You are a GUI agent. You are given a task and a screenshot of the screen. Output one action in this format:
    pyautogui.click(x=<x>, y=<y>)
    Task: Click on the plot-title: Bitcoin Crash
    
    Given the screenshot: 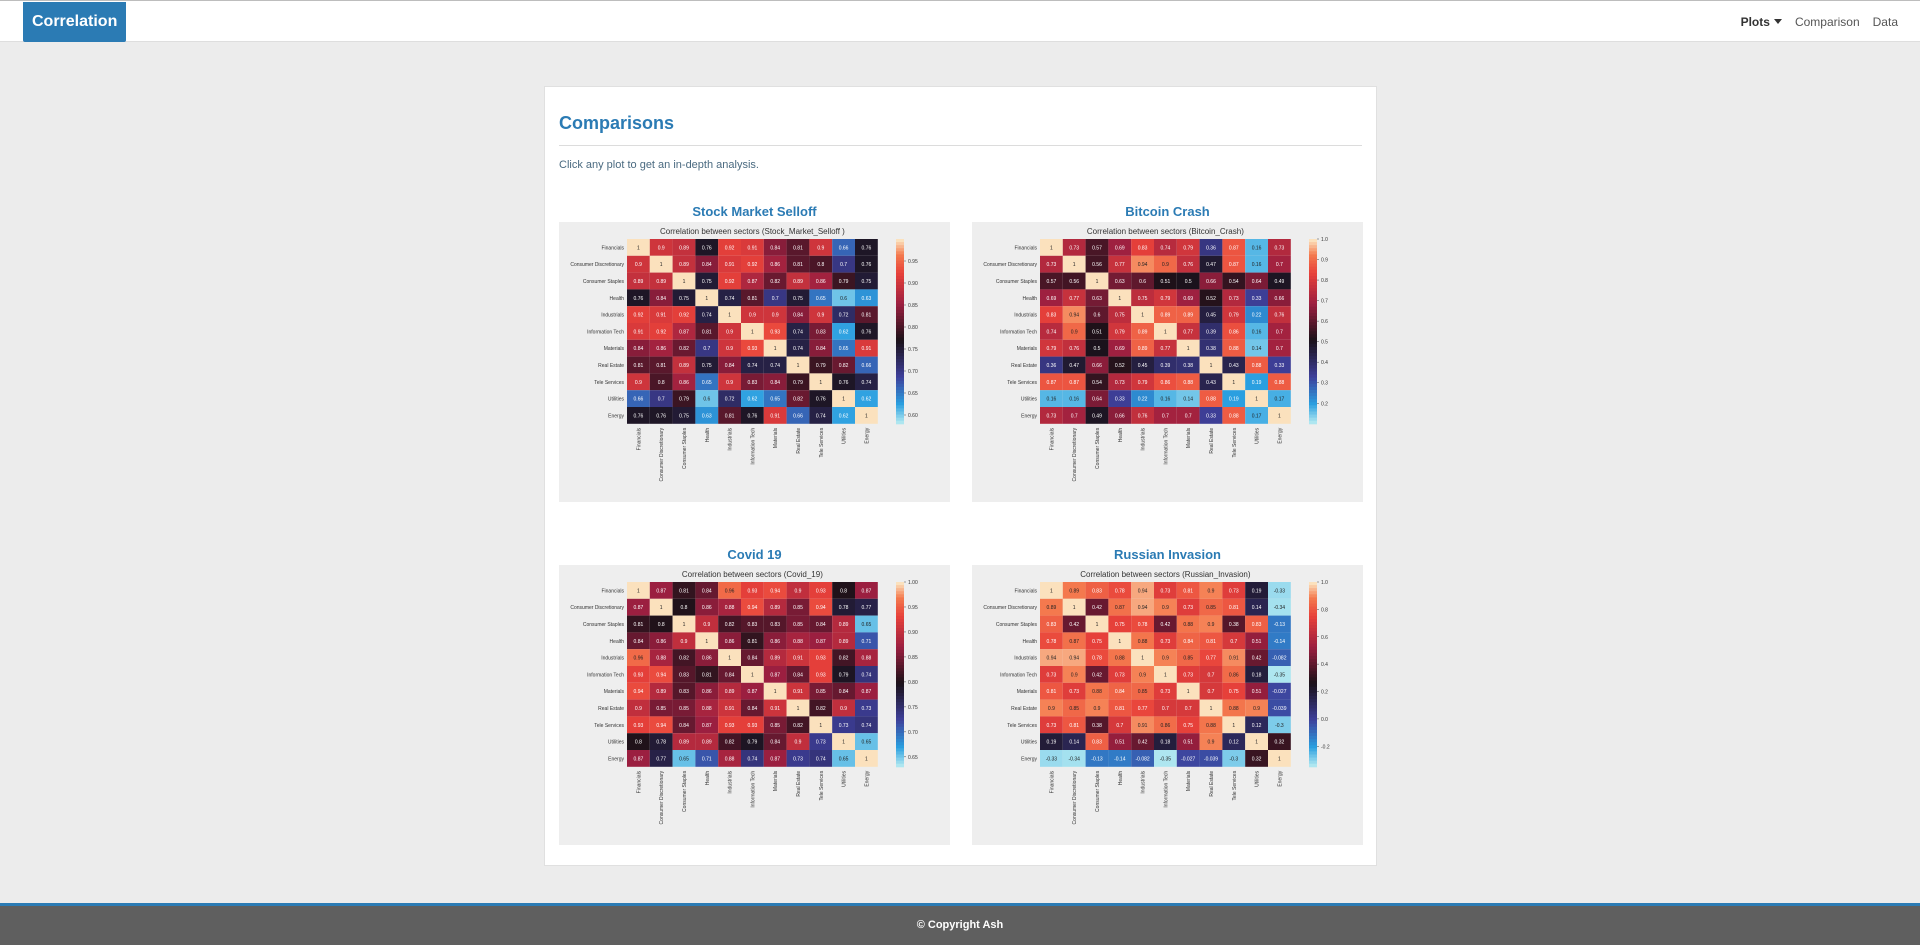 What is the action you would take?
    pyautogui.click(x=1167, y=211)
    